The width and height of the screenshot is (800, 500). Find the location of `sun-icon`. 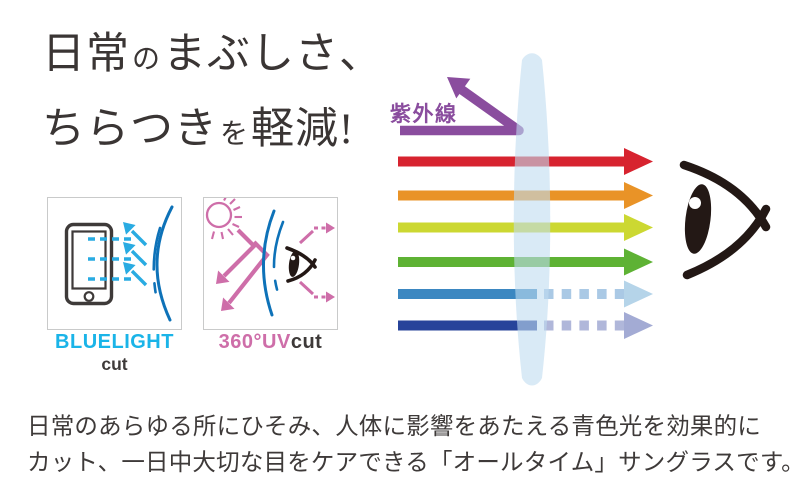

sun-icon is located at coordinates (223, 219).